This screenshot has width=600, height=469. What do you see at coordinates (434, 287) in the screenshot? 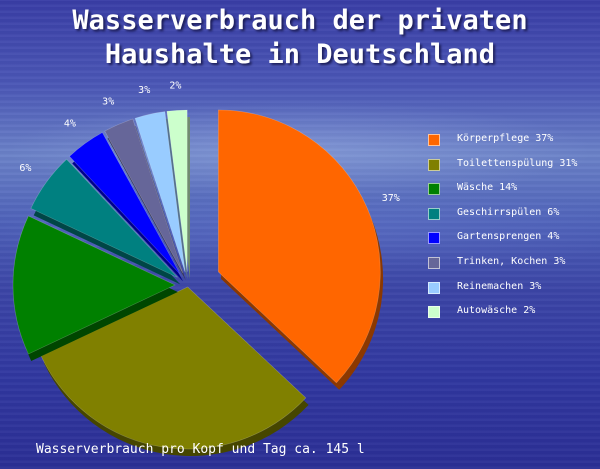
I see `legend-swatch-reinemachen` at bounding box center [434, 287].